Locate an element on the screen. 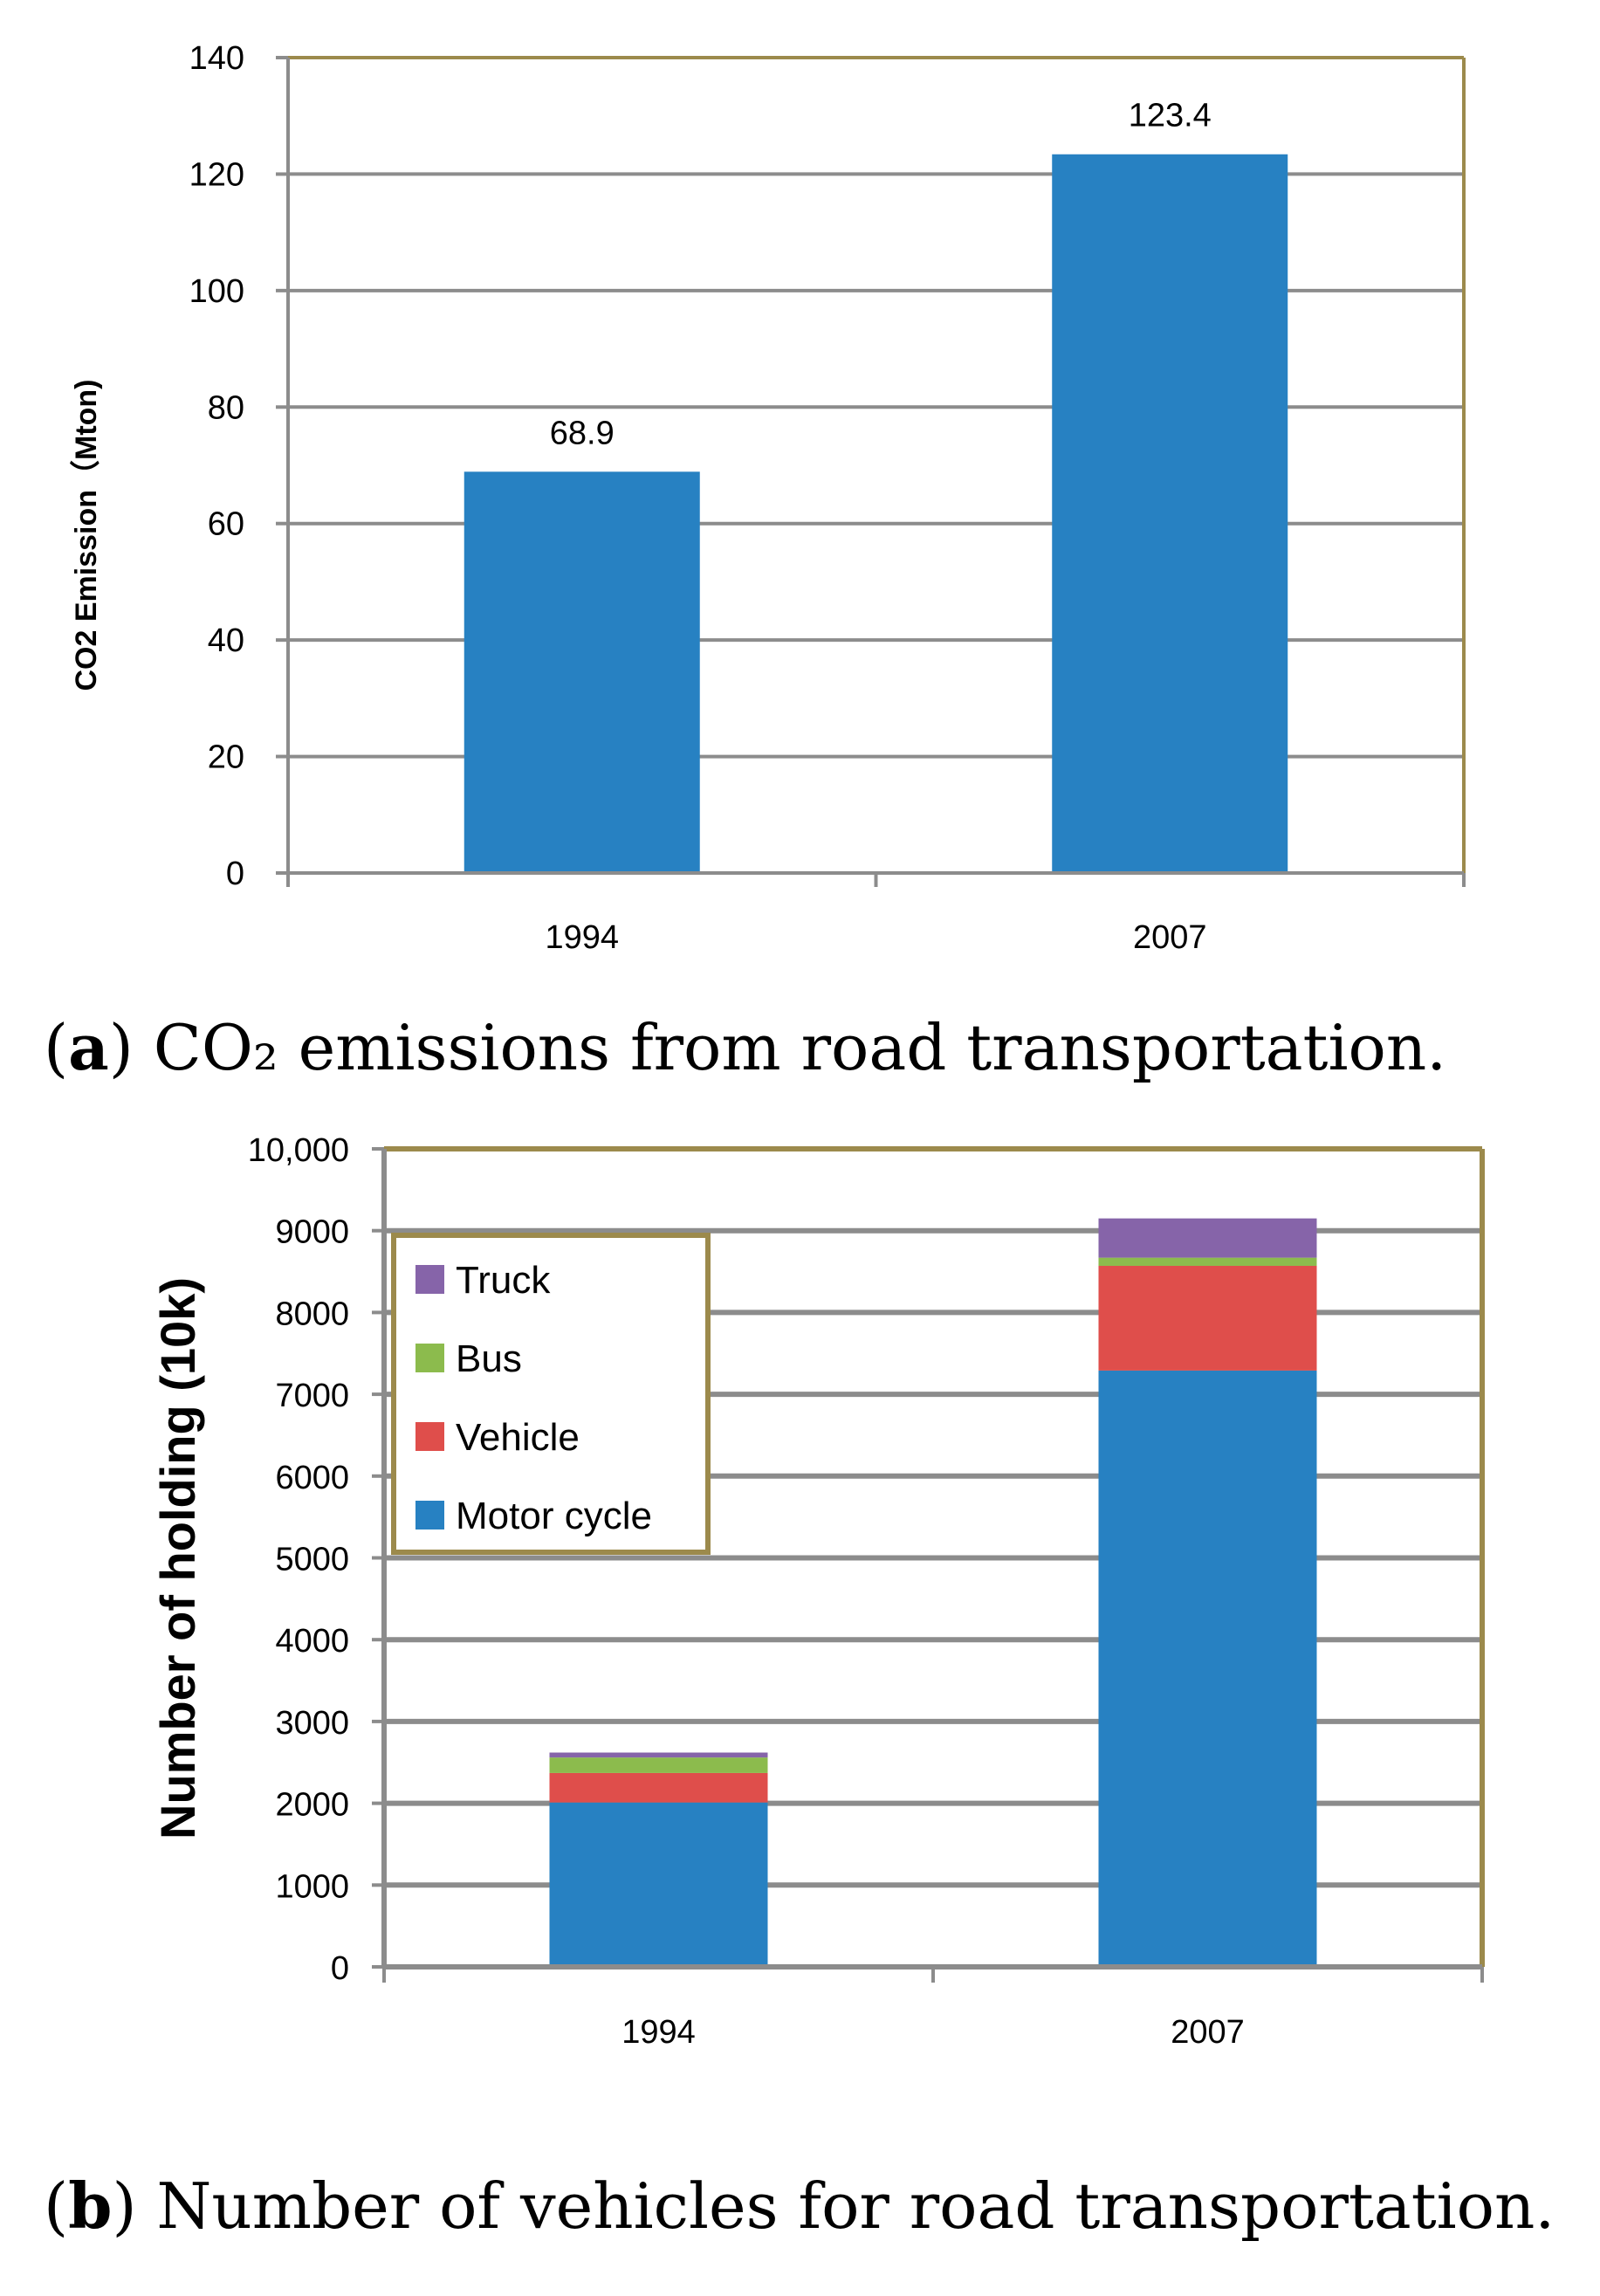  legend-label: Motor cycle is located at coordinates (554, 1516).